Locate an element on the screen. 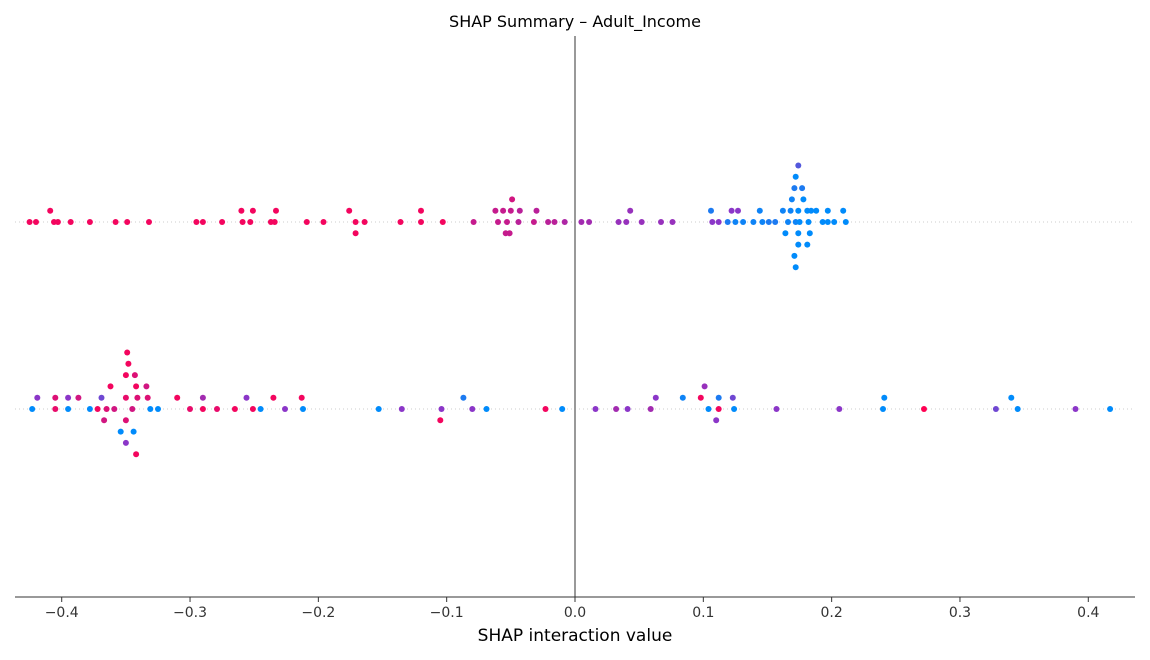 Image resolution: width=1150 pixels, height=660 pixels. x-axis-ticks: −0.4 −0.3 −0.2 −0.1 0.0 0.1 0.2 0.3 0.4 is located at coordinates (572, 609).